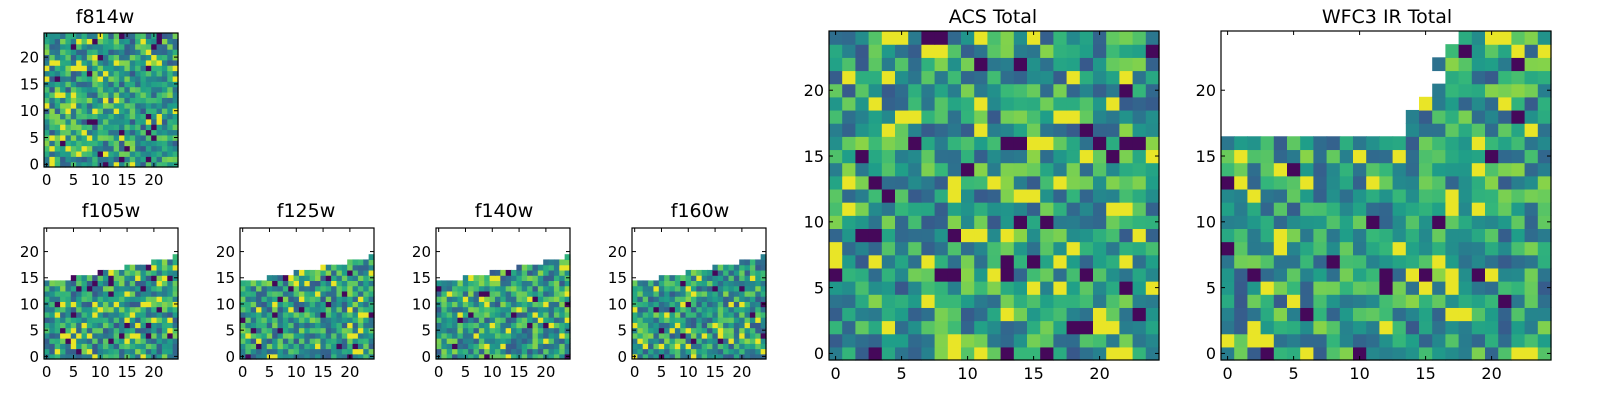 The height and width of the screenshot is (400, 1600). I want to click on x-tick-label: 5, so click(662, 372).